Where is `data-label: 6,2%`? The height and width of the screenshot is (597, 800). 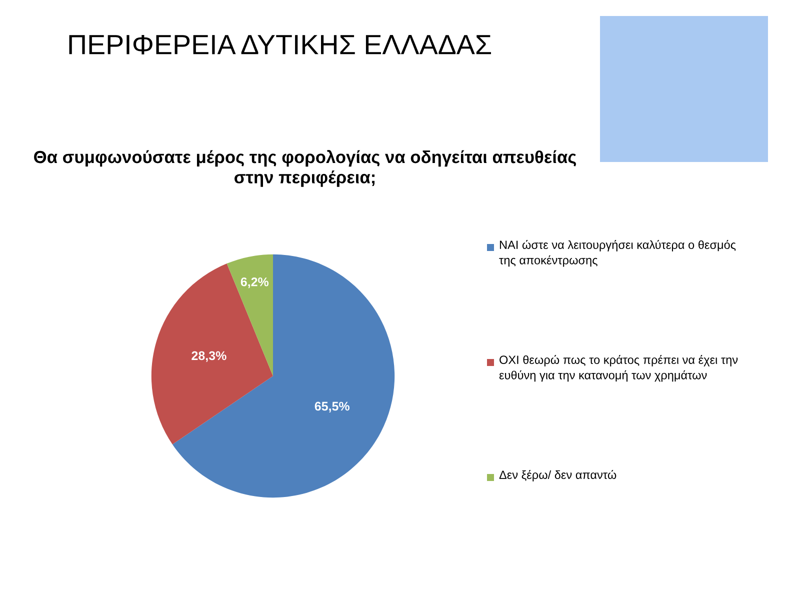 data-label: 6,2% is located at coordinates (254, 282).